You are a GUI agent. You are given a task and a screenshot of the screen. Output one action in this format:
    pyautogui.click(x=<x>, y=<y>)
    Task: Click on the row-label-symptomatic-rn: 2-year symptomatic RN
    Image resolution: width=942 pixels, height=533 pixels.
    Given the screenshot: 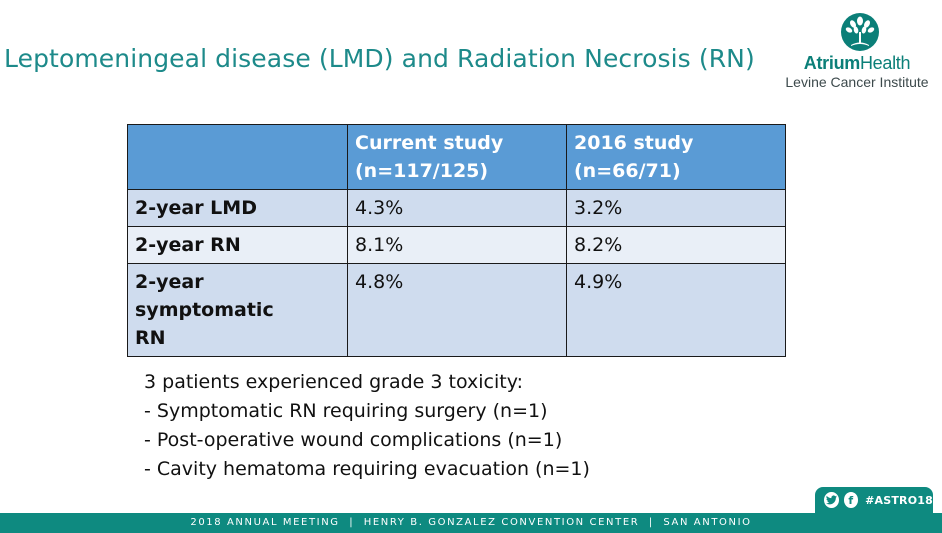 What is the action you would take?
    pyautogui.click(x=237, y=310)
    